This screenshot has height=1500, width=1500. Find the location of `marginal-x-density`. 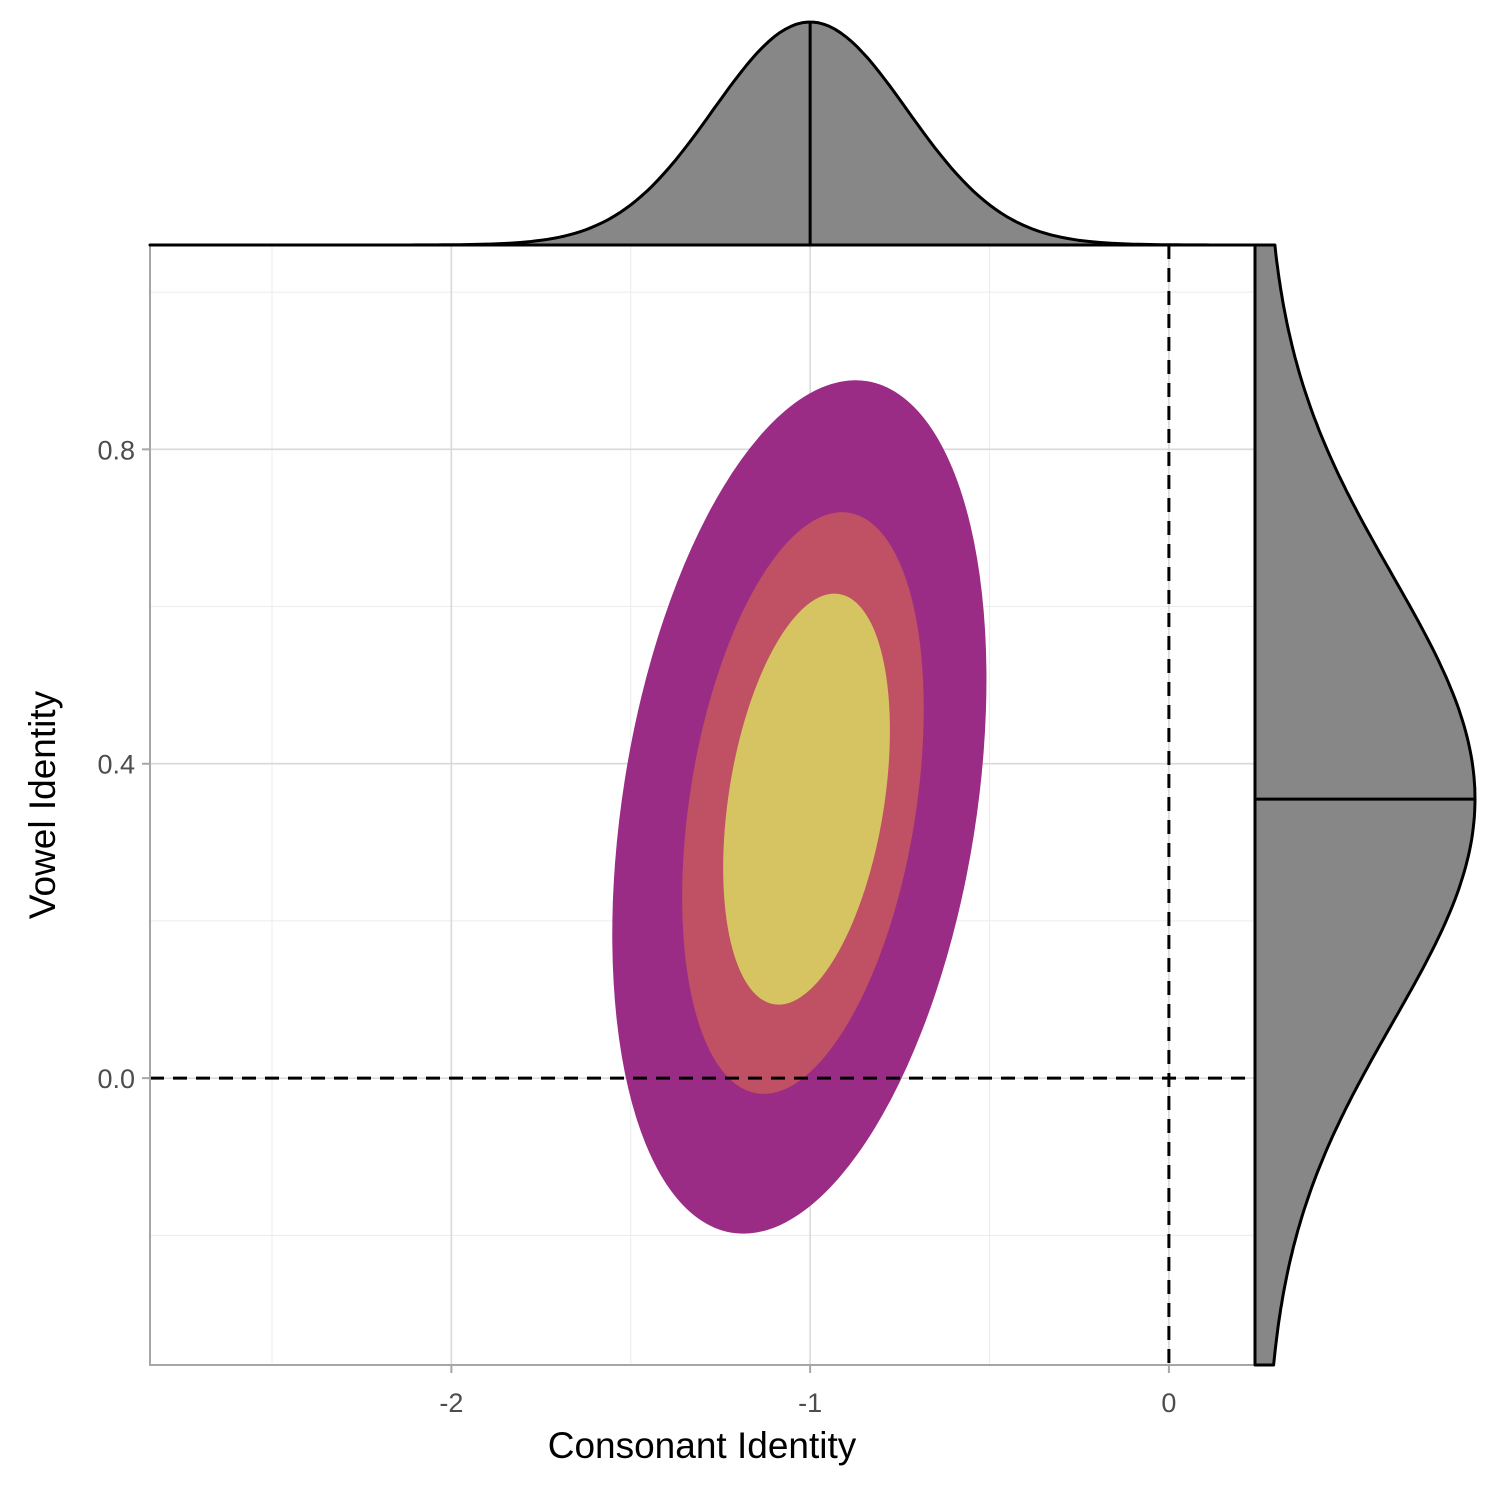

marginal-x-density is located at coordinates (702, 133).